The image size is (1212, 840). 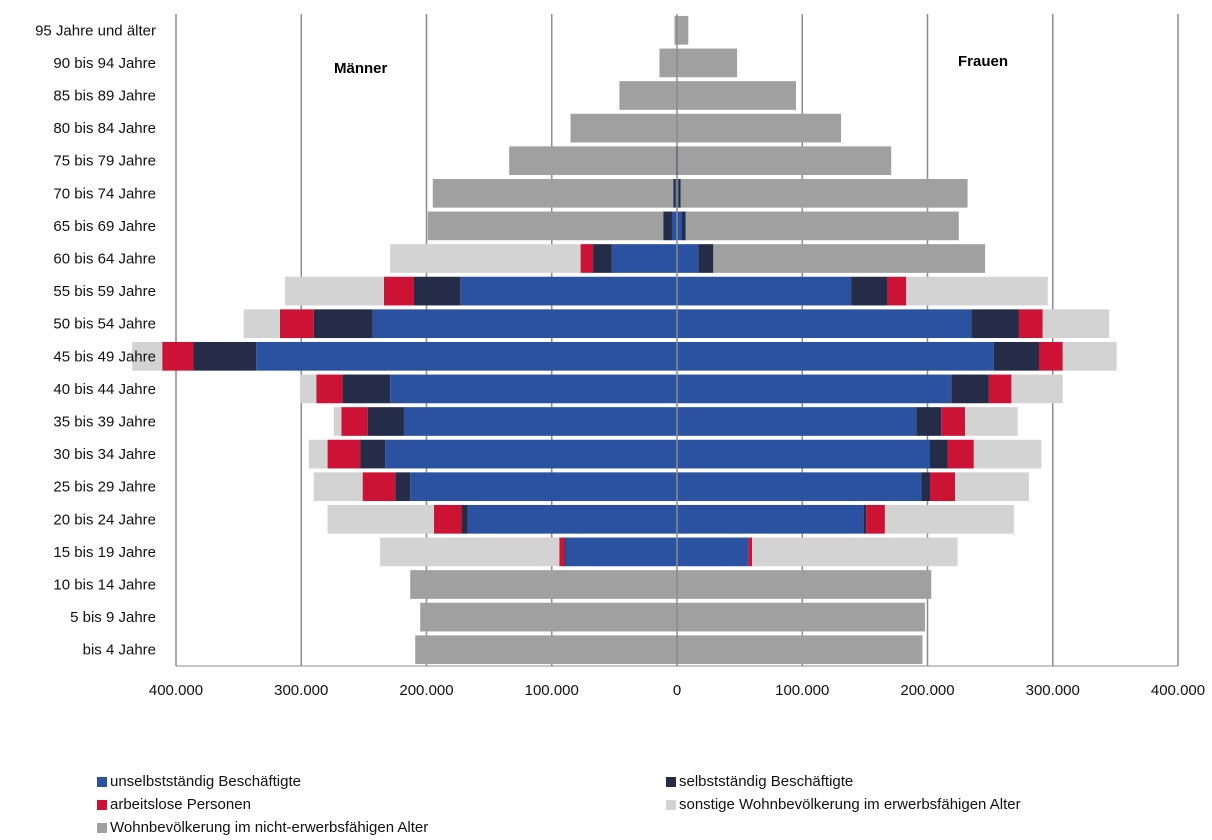 I want to click on legend-label: selbstständig Beschäftigte, so click(x=766, y=781).